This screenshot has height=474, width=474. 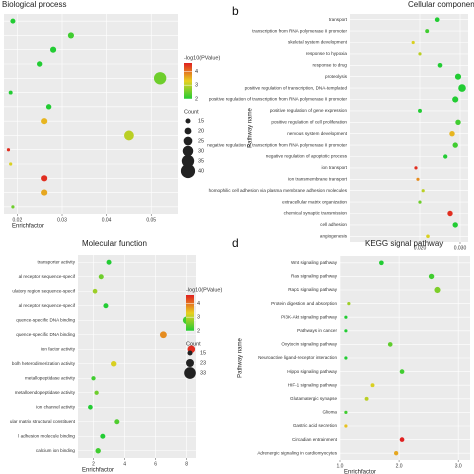 I want to click on y-tick-label: ulatory region sequence-specif, so click(x=43, y=290).